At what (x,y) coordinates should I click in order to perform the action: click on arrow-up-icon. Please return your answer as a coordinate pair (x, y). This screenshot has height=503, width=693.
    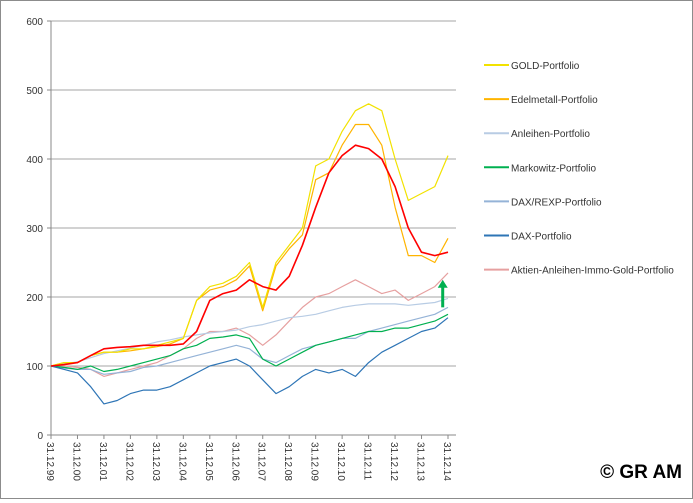
    Looking at the image, I should click on (442, 283).